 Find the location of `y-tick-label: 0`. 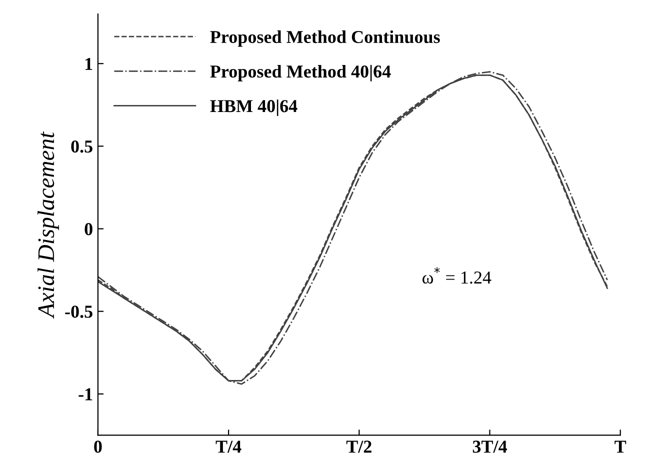

y-tick-label: 0 is located at coordinates (88, 229).